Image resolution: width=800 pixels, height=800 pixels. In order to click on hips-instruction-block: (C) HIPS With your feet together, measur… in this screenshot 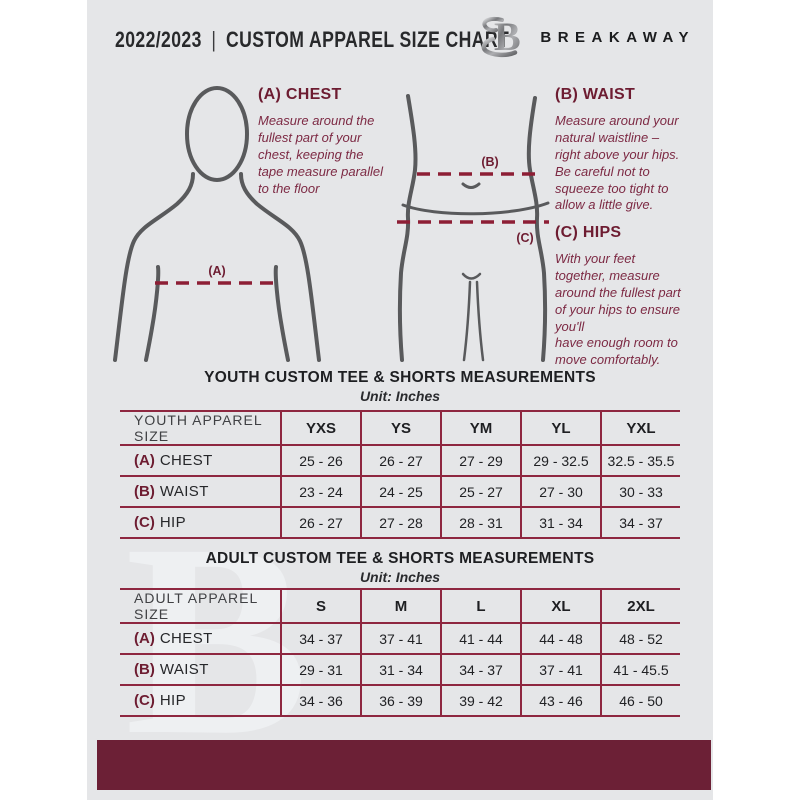, I will do `click(631, 296)`.